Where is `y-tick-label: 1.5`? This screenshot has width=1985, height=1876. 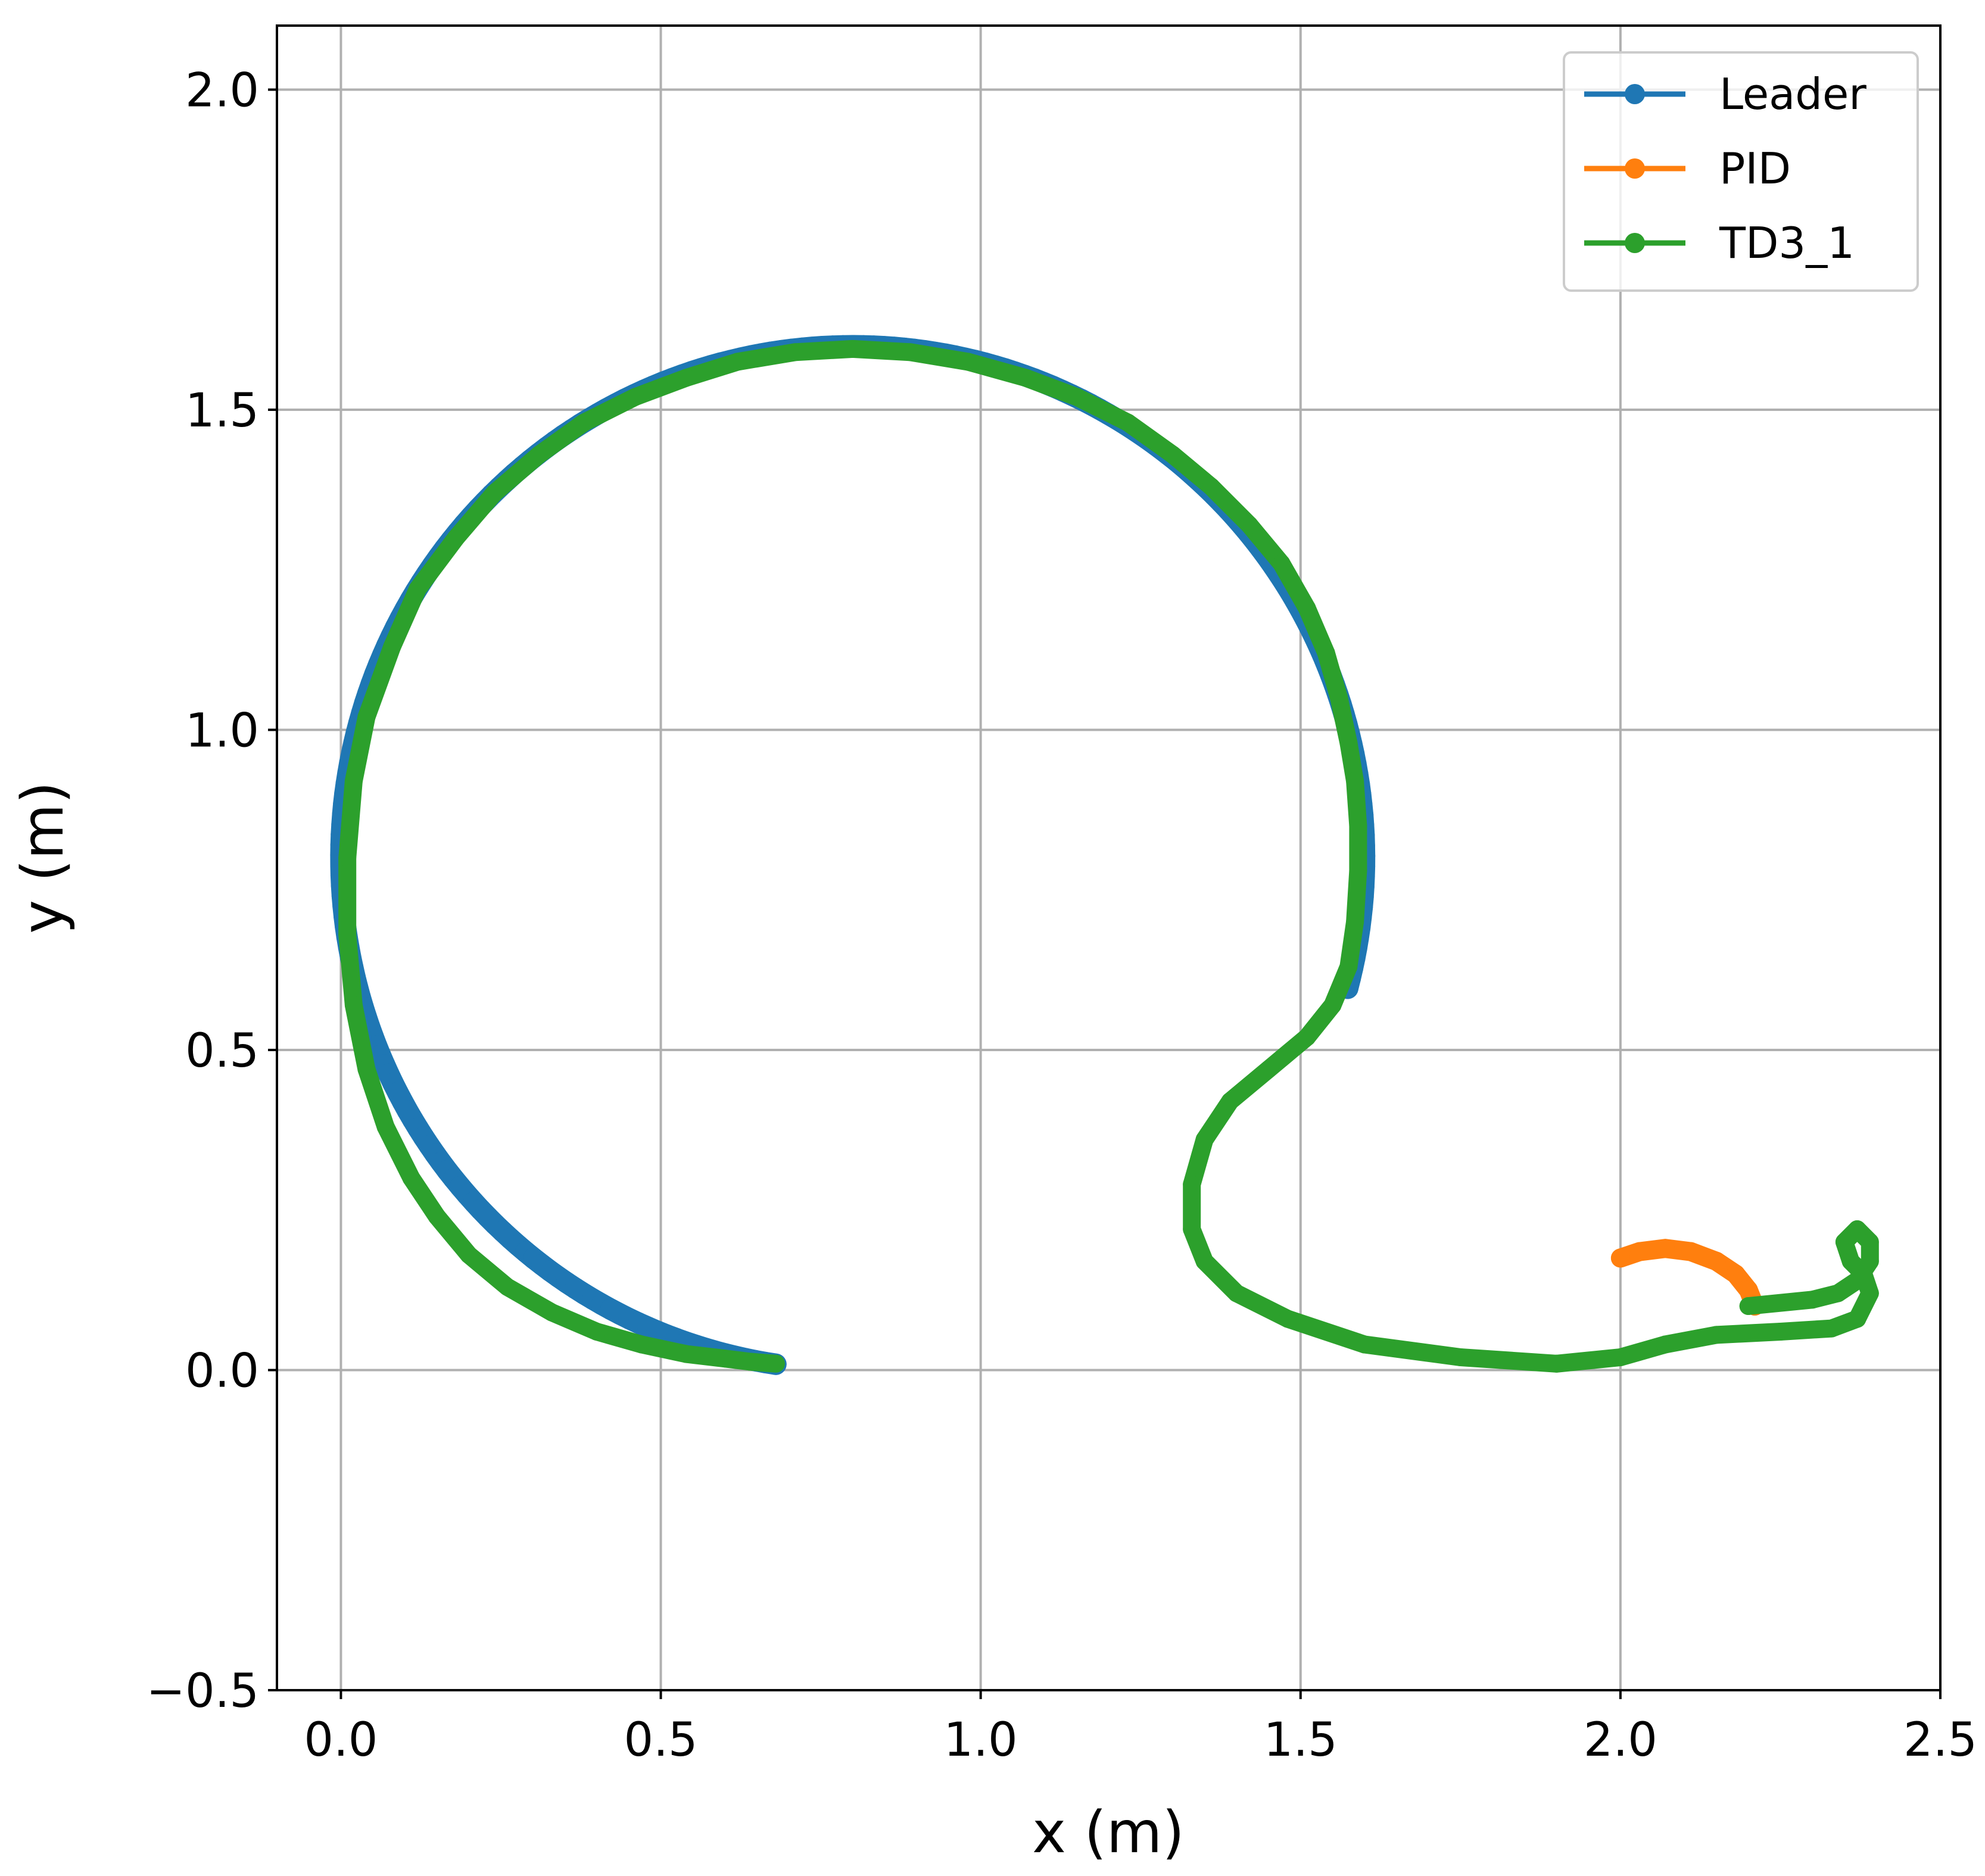
y-tick-label: 1.5 is located at coordinates (222, 411).